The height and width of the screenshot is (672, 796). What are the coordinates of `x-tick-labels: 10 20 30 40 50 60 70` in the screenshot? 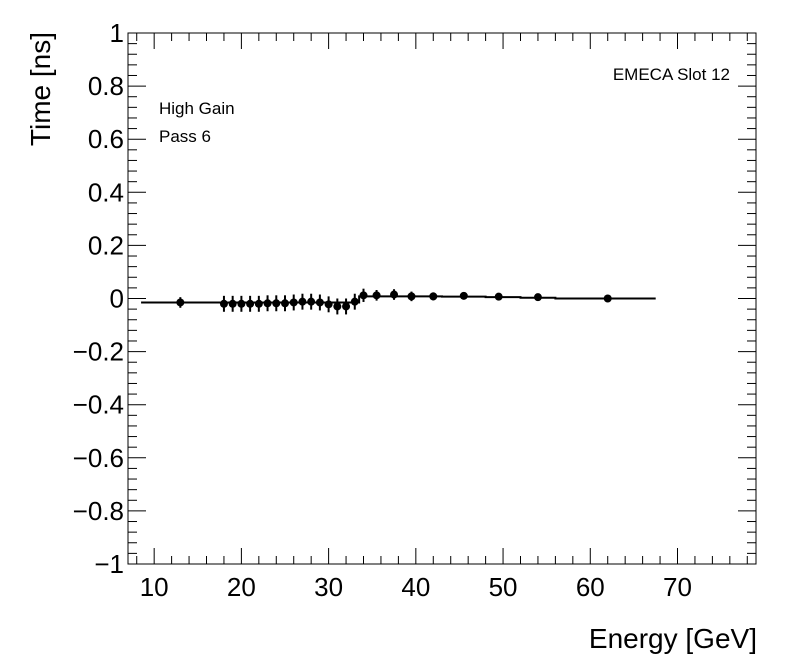 It's located at (416, 587).